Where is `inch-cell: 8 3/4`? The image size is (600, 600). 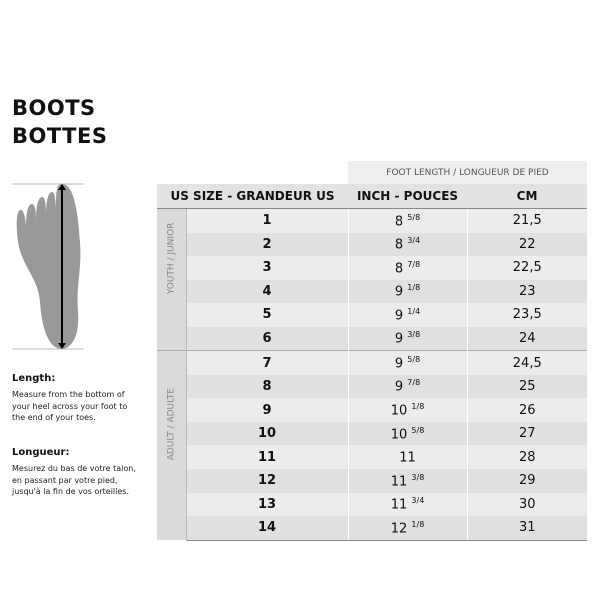
inch-cell: 8 3/4 is located at coordinates (408, 244).